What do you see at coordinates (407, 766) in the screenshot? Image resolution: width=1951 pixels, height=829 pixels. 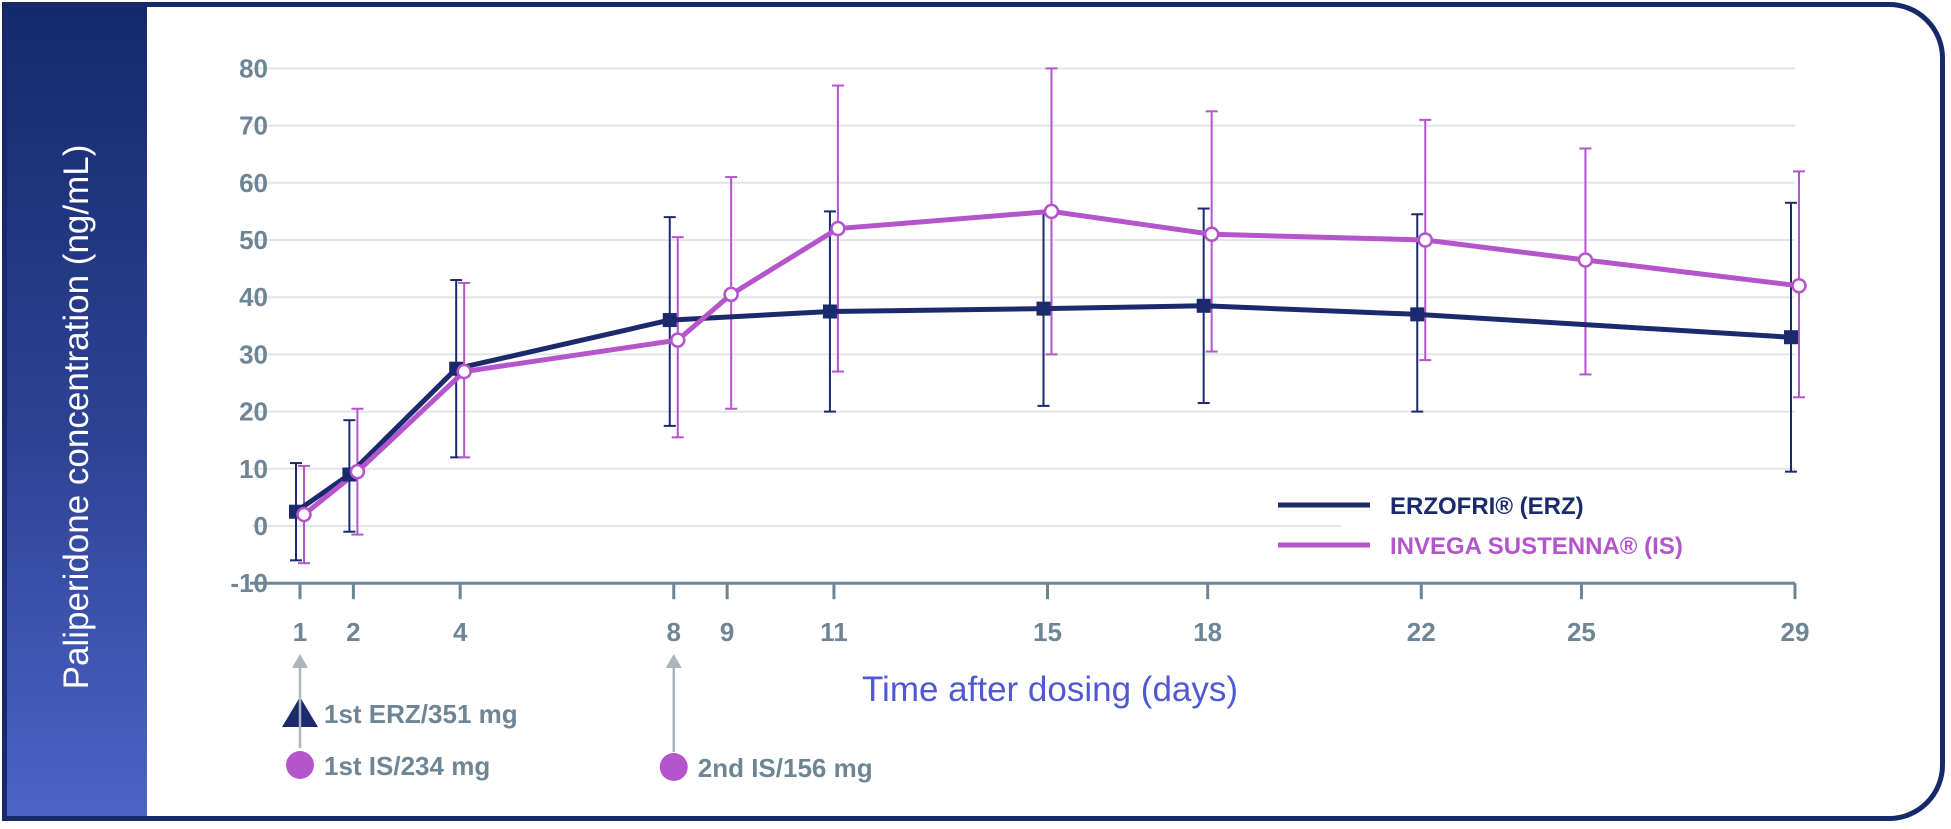 I see `dose-label-1: 1st IS/234 mg` at bounding box center [407, 766].